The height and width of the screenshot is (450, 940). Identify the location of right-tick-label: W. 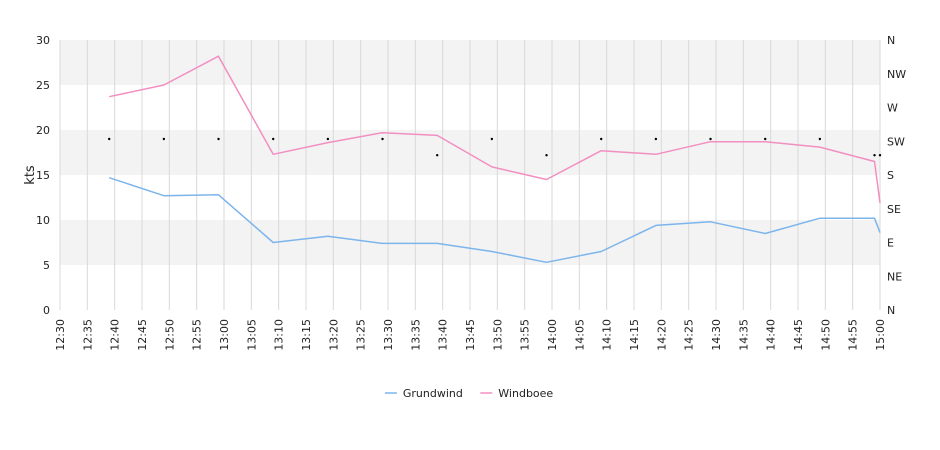
(892, 108).